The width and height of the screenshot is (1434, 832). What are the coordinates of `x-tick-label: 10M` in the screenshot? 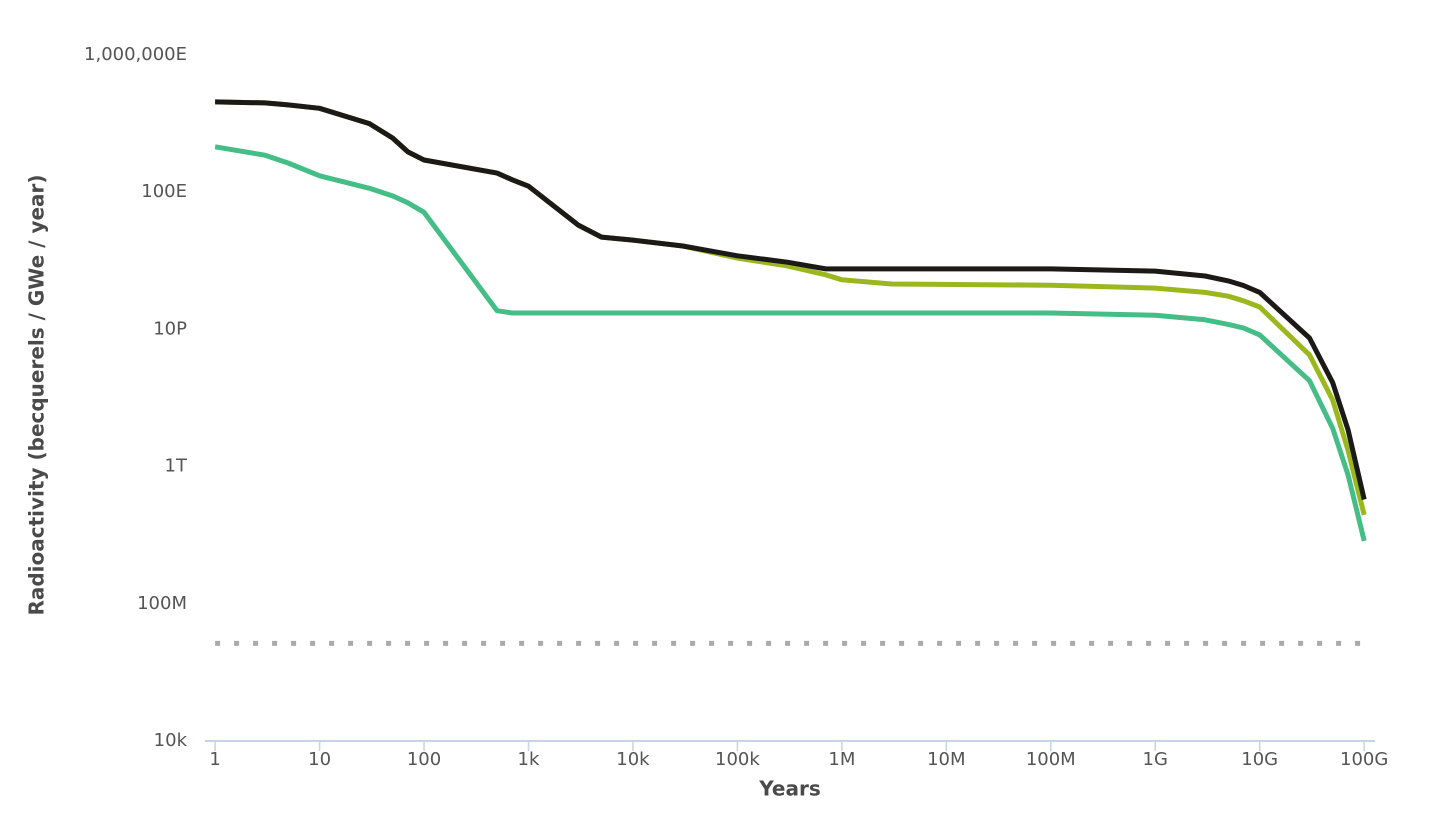 It's located at (946, 759).